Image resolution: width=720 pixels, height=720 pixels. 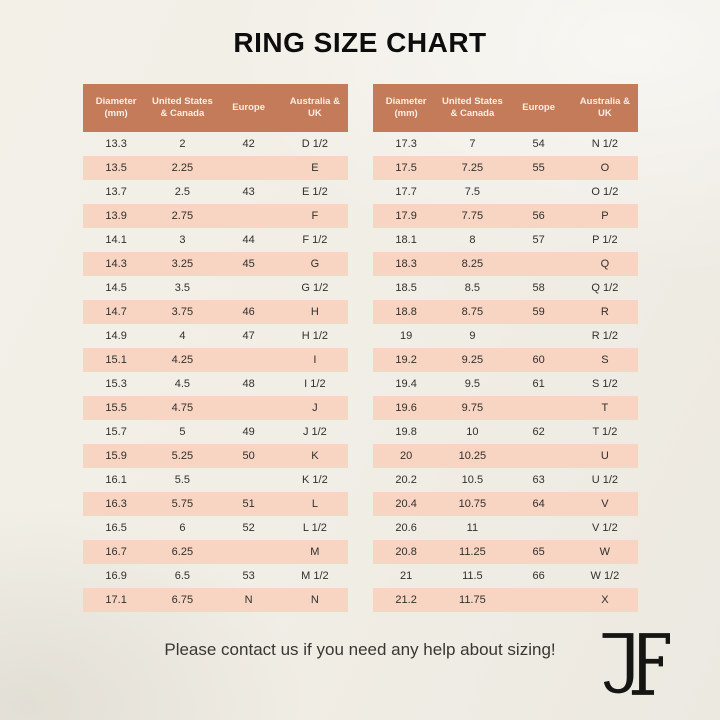 I want to click on table-cell: I, so click(x=315, y=360).